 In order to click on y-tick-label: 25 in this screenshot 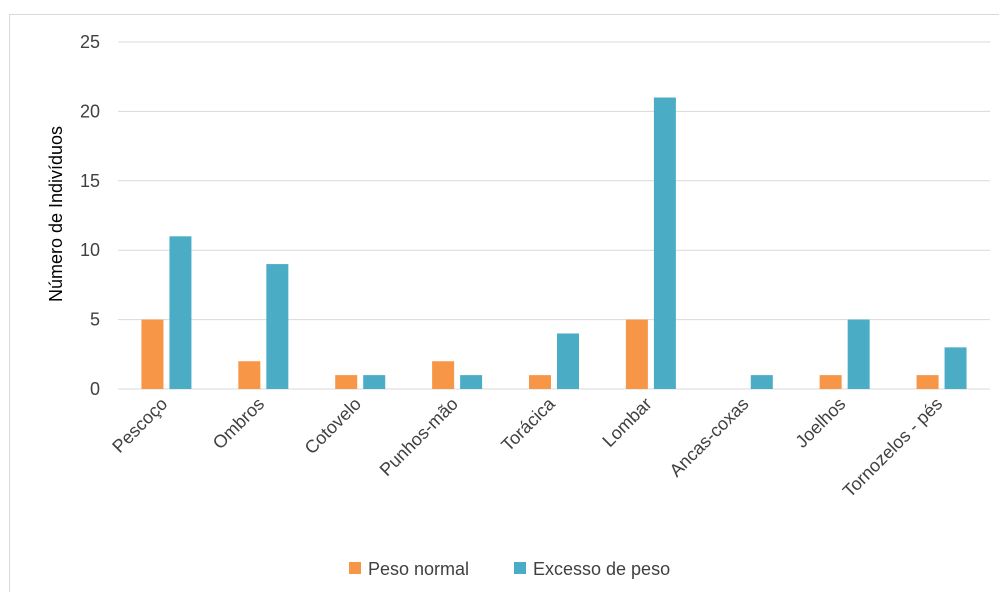, I will do `click(90, 42)`.